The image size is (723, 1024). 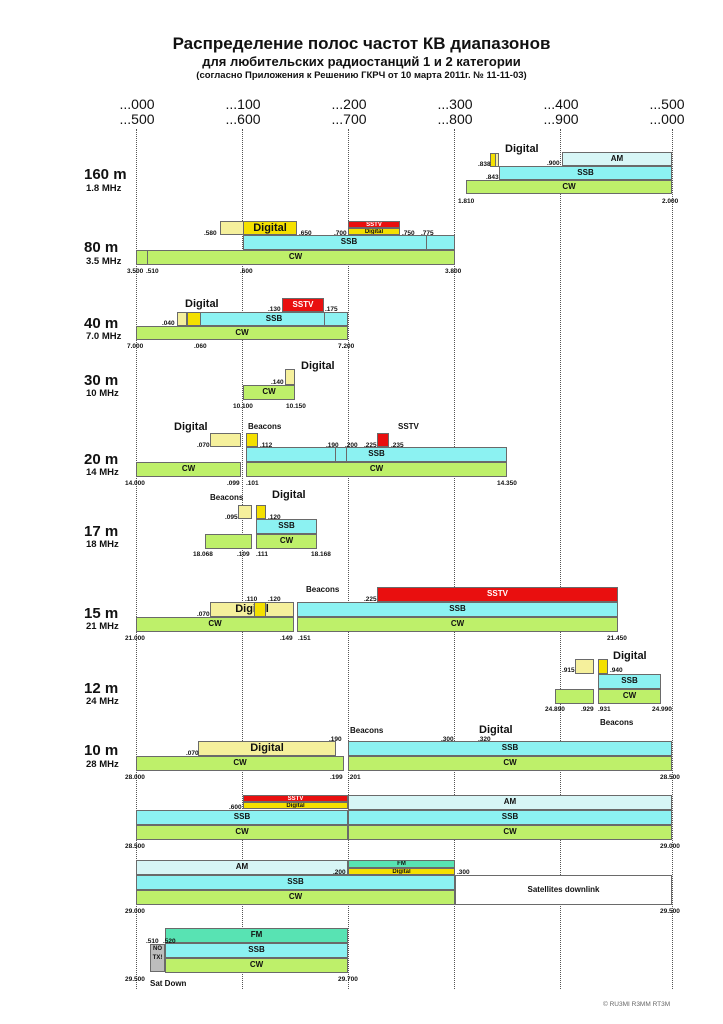 What do you see at coordinates (135, 483) in the screenshot?
I see `freq-label: 14.000` at bounding box center [135, 483].